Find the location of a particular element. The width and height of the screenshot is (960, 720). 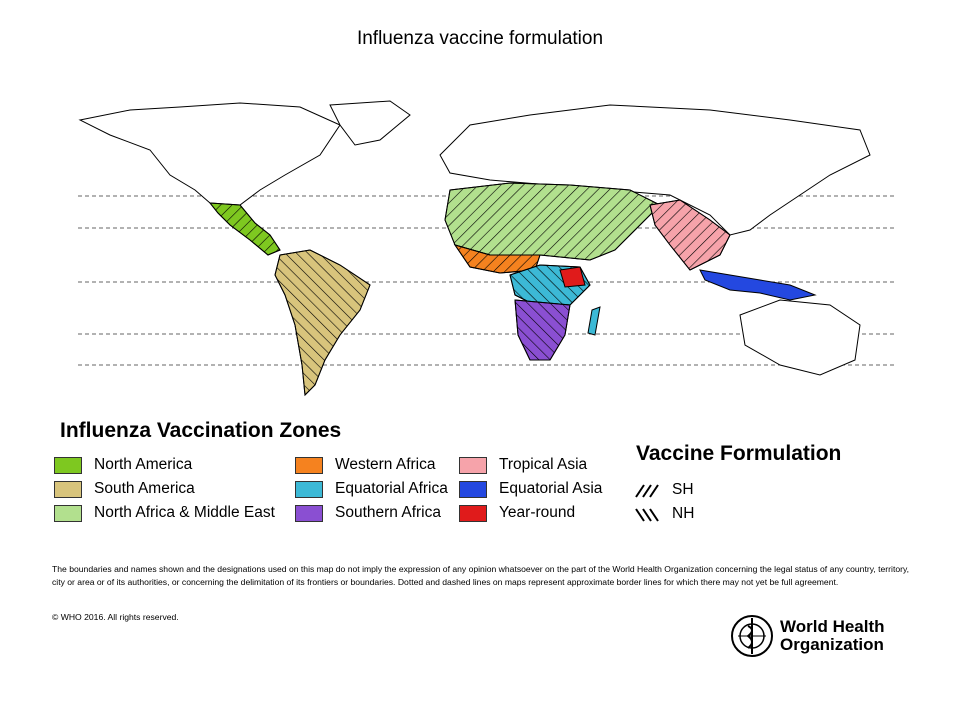

legend-item-zone: Tropical Asia is located at coordinates (523, 465).